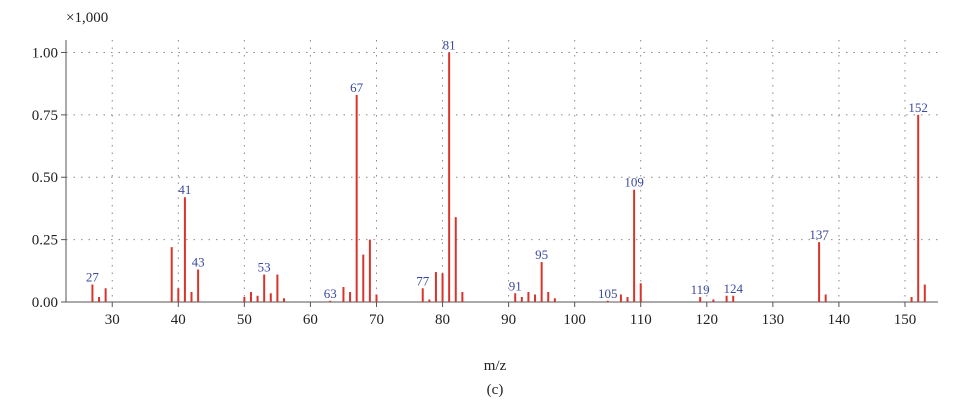 Image resolution: width=960 pixels, height=405 pixels. What do you see at coordinates (773, 320) in the screenshot?
I see `x-tick-label: 130` at bounding box center [773, 320].